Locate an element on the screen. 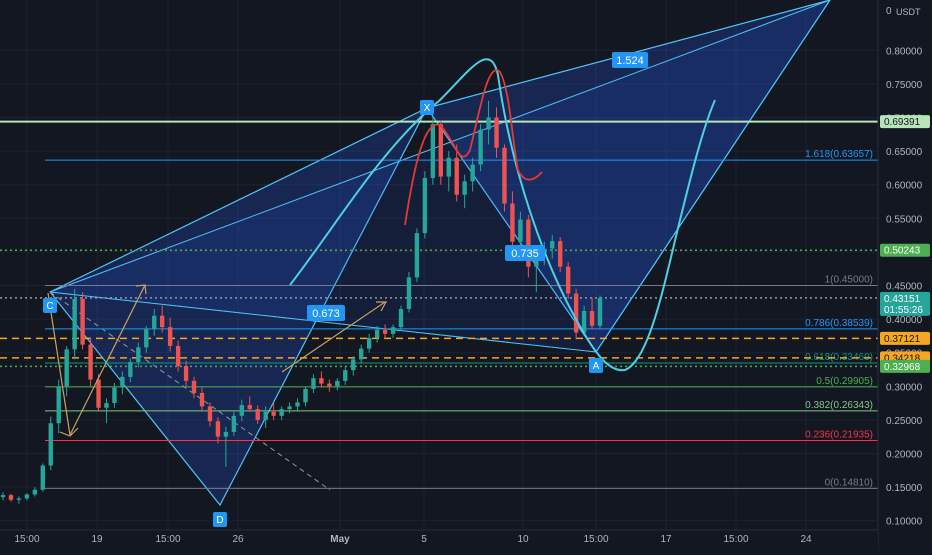  price-axis-bg is located at coordinates (905, 275).